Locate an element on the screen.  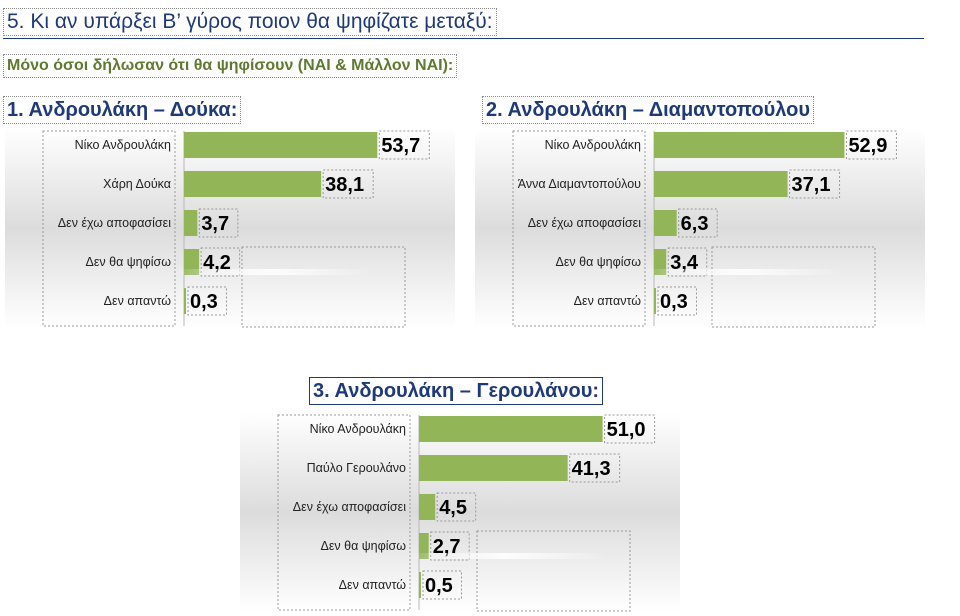
chart-1-category-label: Χάρη Δούκα is located at coordinates (137, 184).